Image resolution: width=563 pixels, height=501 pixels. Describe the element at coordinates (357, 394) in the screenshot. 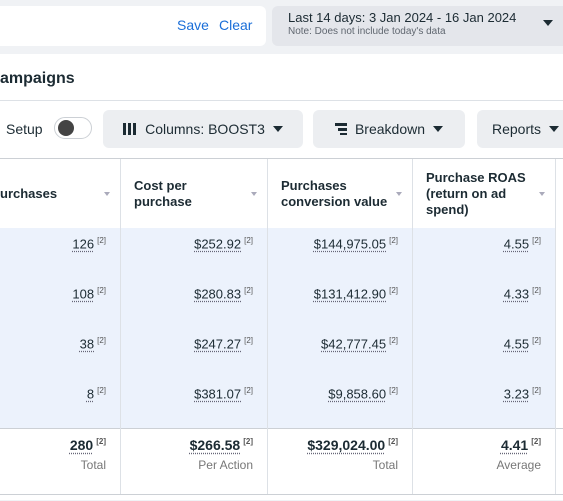

I see `cell-value: $9,858.60` at that location.